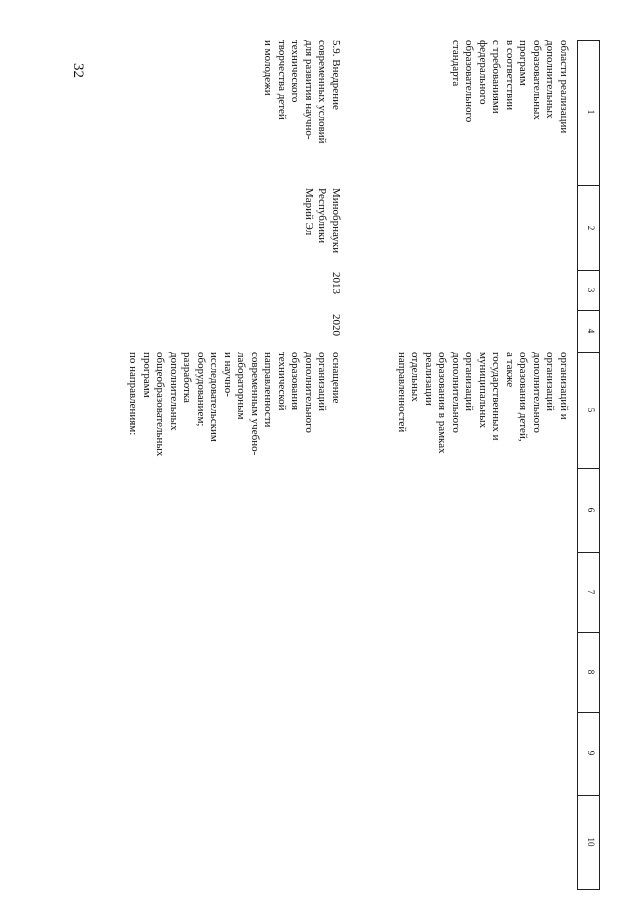 The image size is (640, 905). What do you see at coordinates (496, 77) in the screenshot?
I see `text-line: с требованиями` at bounding box center [496, 77].